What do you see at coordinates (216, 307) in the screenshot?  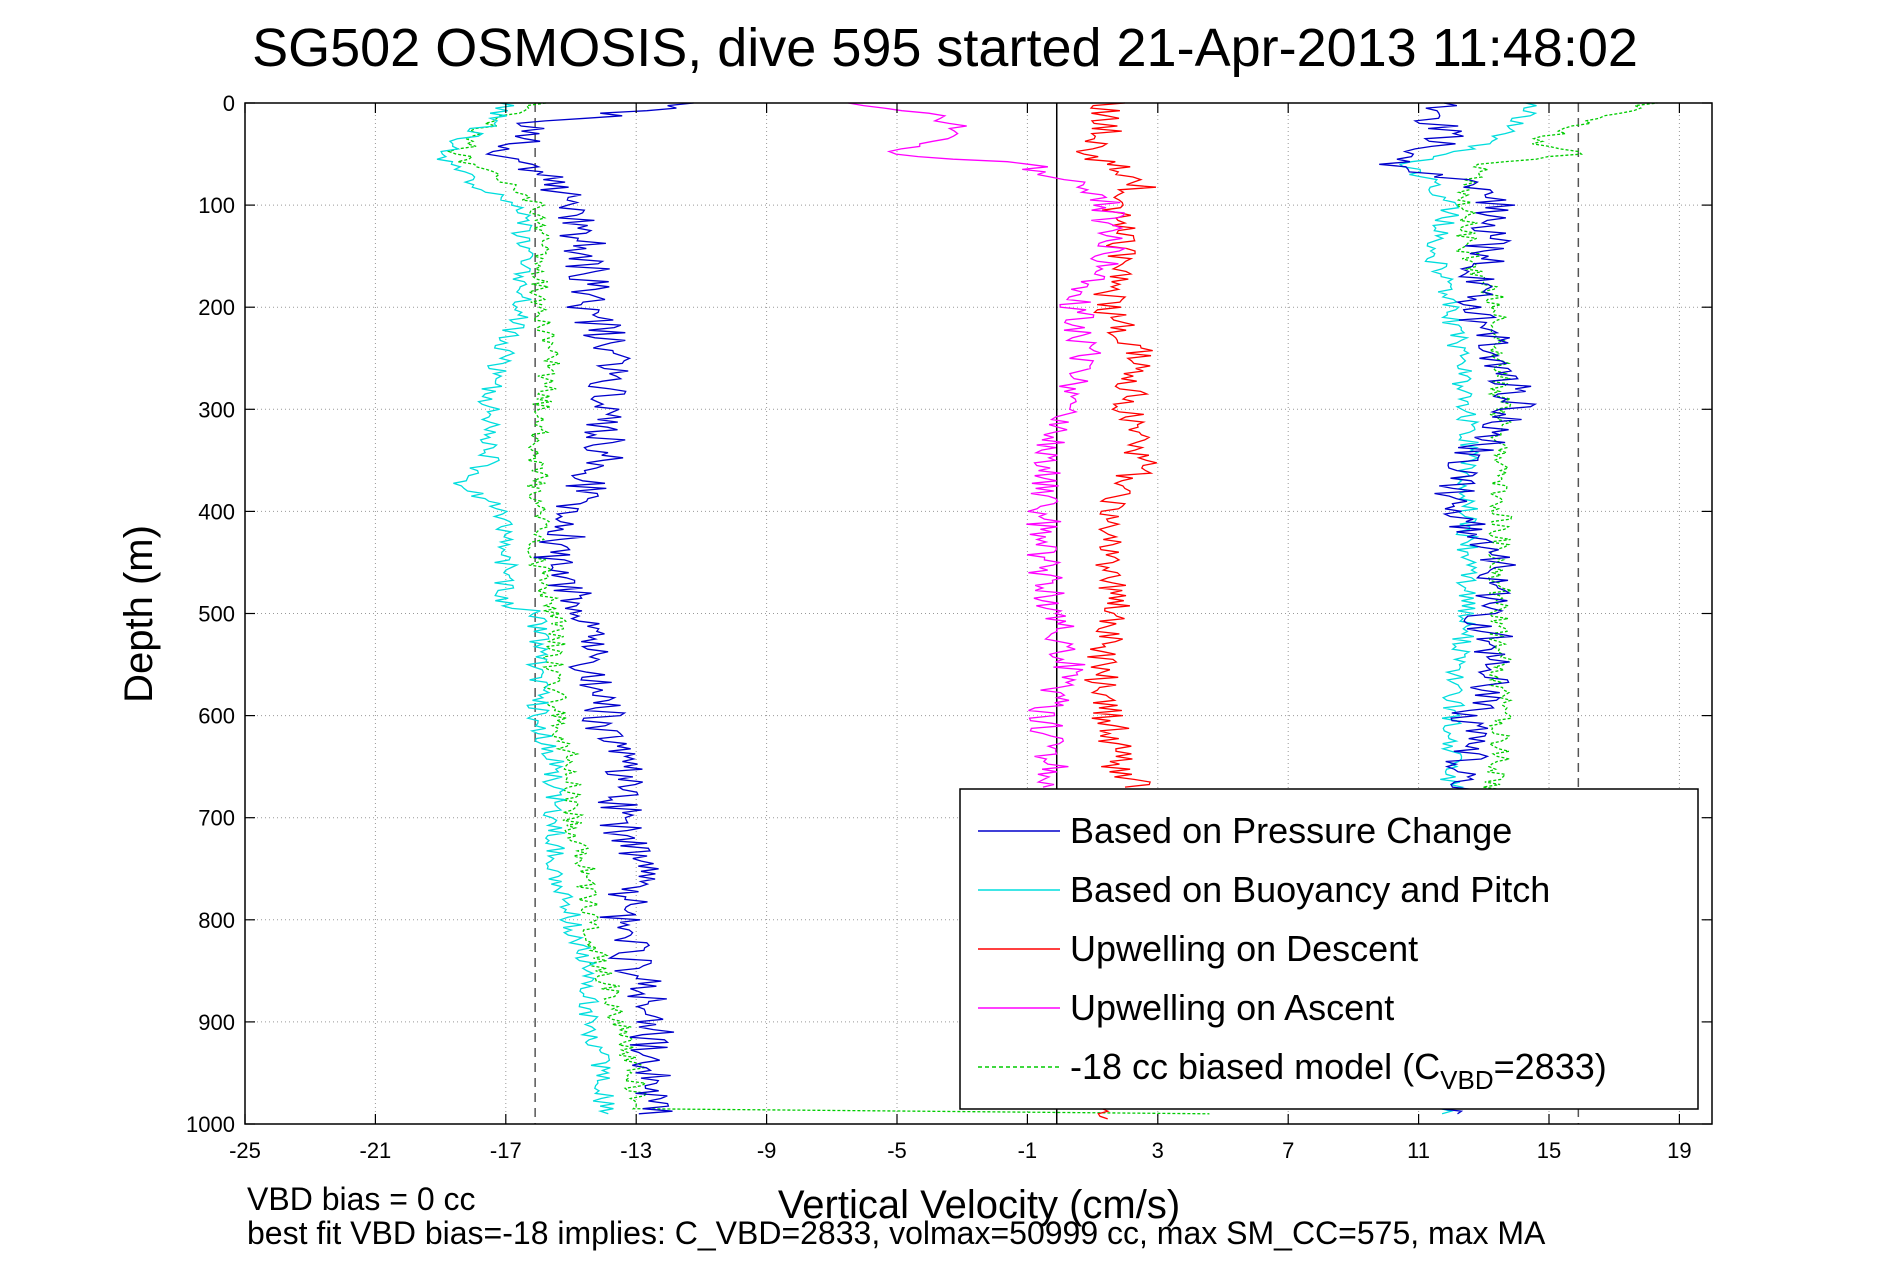 I see `y-tick-label: 200` at bounding box center [216, 307].